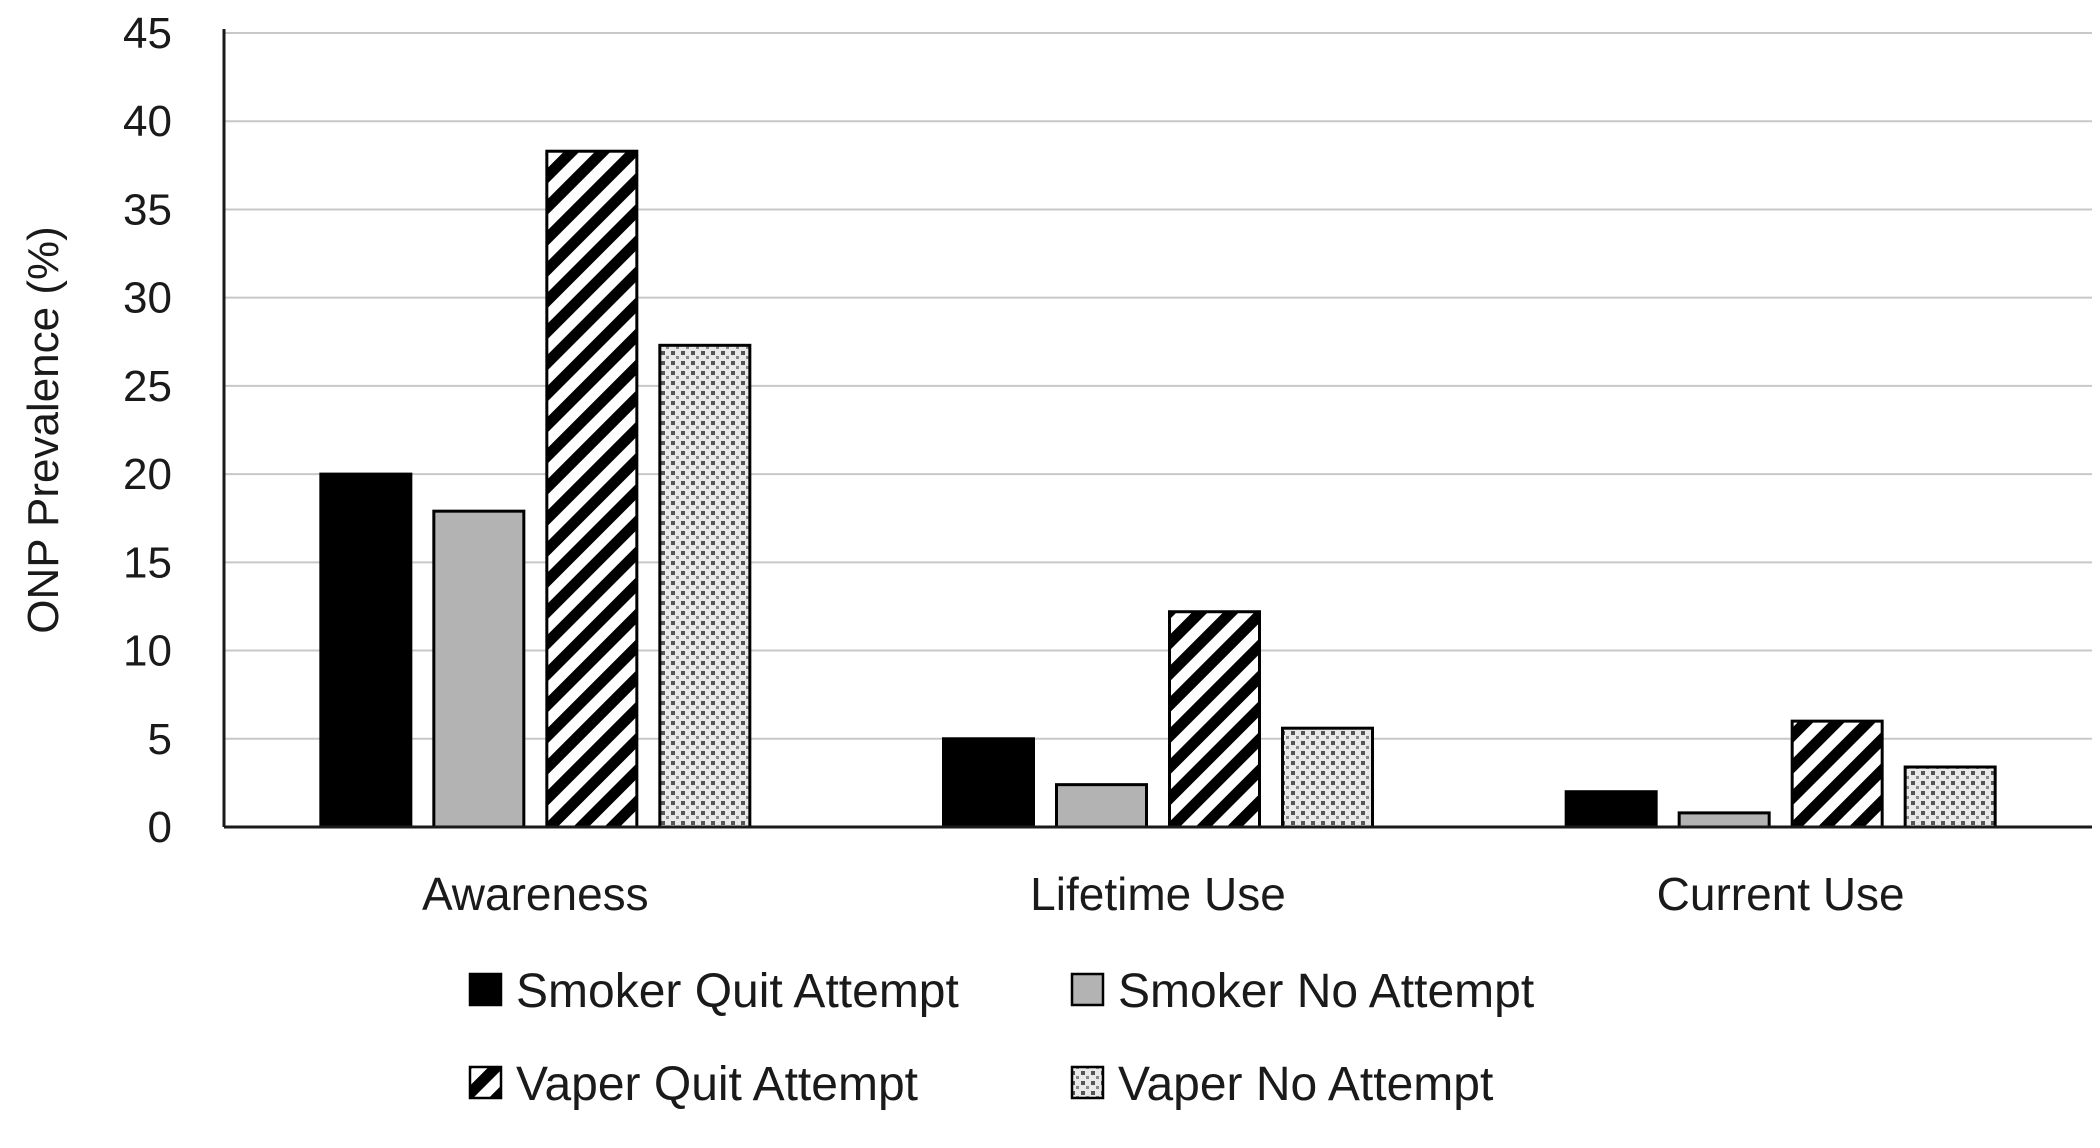 Image resolution: width=2100 pixels, height=1148 pixels. I want to click on x-category-labels: Awareness Lifetime Use Current Use, so click(1163, 894).